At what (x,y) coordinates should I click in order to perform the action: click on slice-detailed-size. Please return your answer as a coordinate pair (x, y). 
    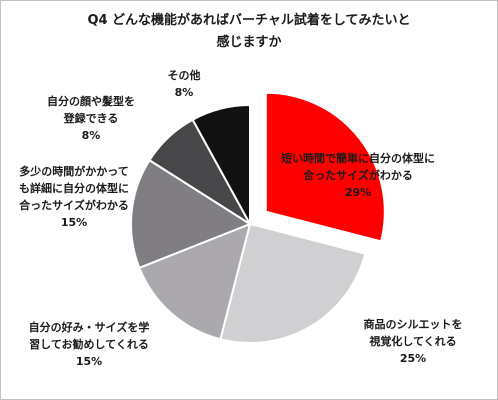
    Looking at the image, I should click on (191, 214).